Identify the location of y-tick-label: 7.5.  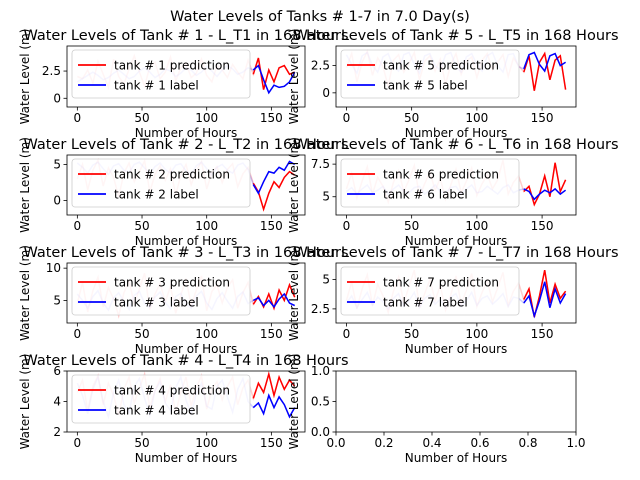
(320, 164).